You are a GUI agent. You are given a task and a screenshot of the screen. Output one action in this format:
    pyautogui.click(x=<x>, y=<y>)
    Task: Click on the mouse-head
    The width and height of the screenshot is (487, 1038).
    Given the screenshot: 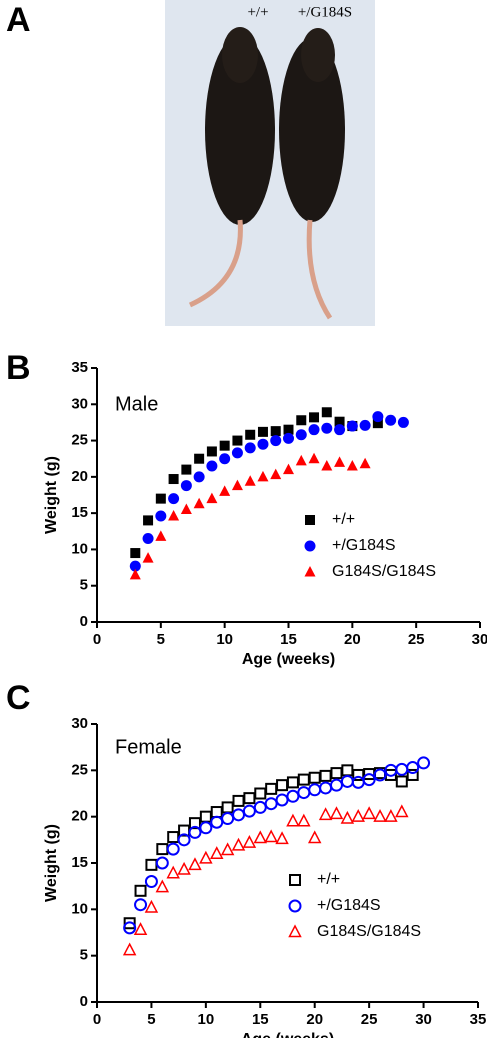 What is the action you would take?
    pyautogui.click(x=318, y=55)
    